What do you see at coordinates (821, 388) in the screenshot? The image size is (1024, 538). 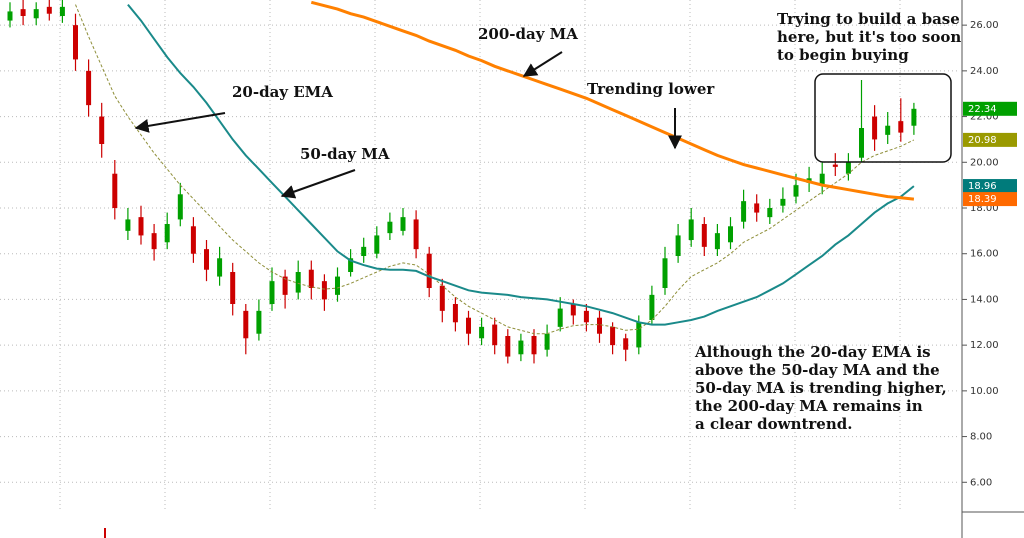 I see `annotation: 50-day MA is trending higher,` at bounding box center [821, 388].